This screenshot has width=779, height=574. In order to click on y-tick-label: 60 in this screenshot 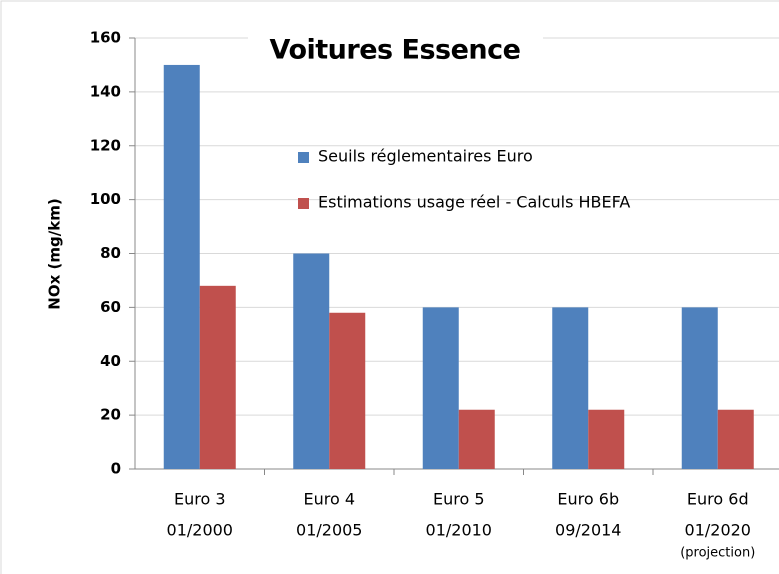, I will do `click(110, 307)`.